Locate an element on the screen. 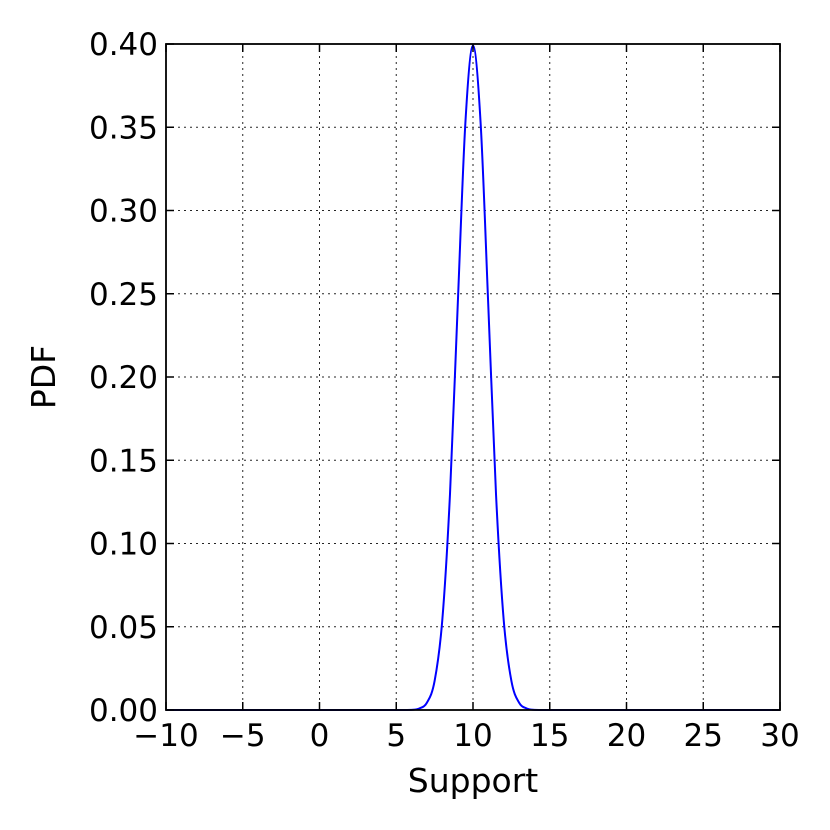  x-tick-label: 15 is located at coordinates (549, 736).